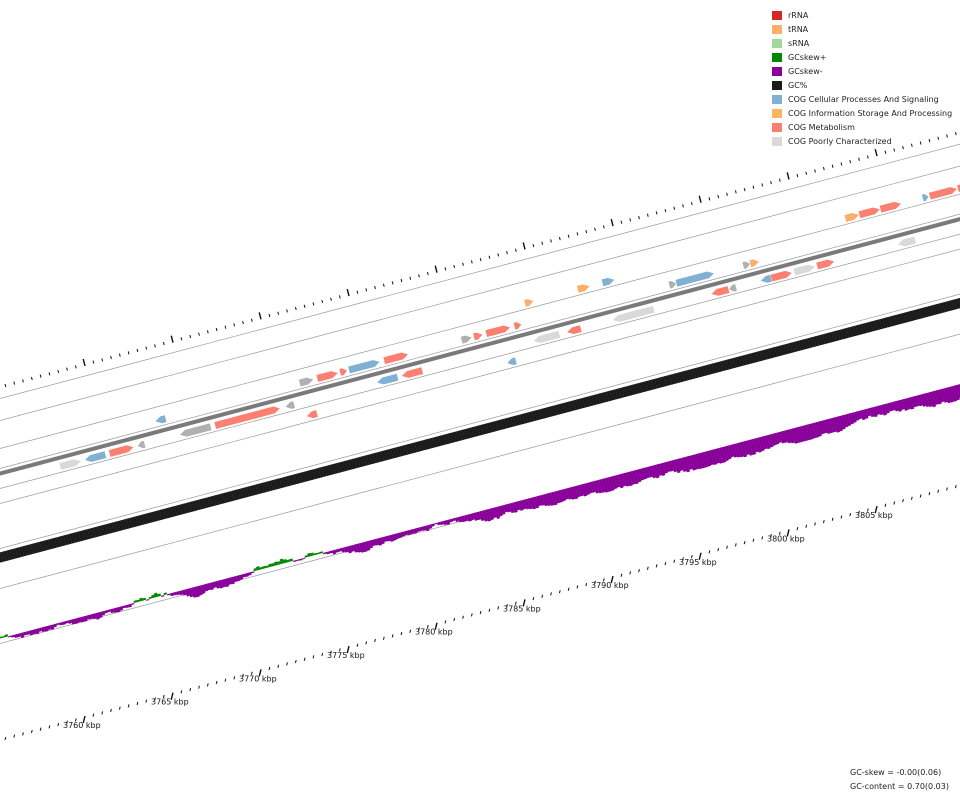  What do you see at coordinates (170, 702) in the screenshot?
I see `ruler-label: 3765 kbp` at bounding box center [170, 702].